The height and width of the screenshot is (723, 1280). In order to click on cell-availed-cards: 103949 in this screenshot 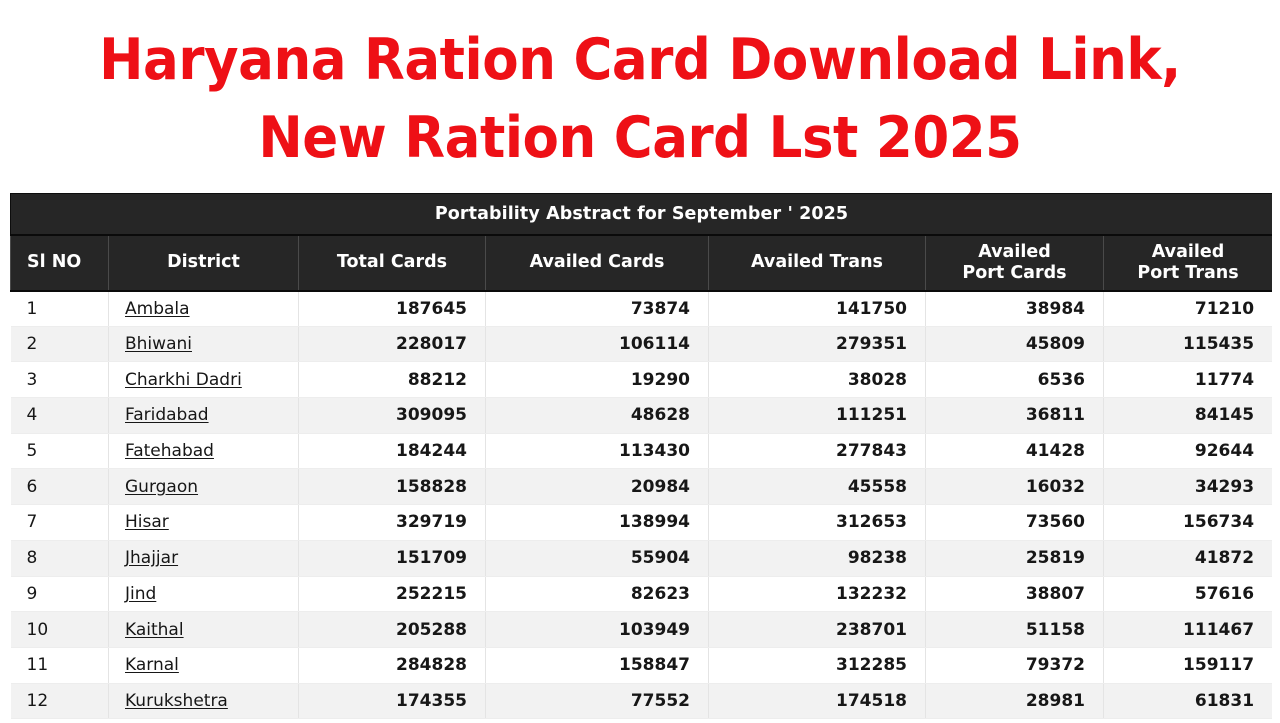, I will do `click(597, 629)`.